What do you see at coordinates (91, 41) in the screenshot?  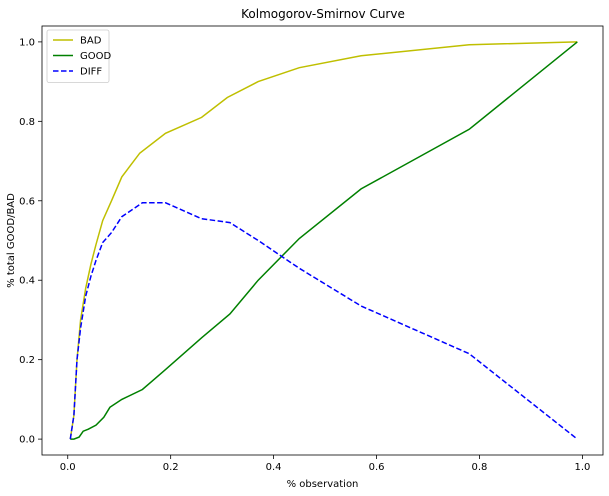 I see `legend-label: BAD` at bounding box center [91, 41].